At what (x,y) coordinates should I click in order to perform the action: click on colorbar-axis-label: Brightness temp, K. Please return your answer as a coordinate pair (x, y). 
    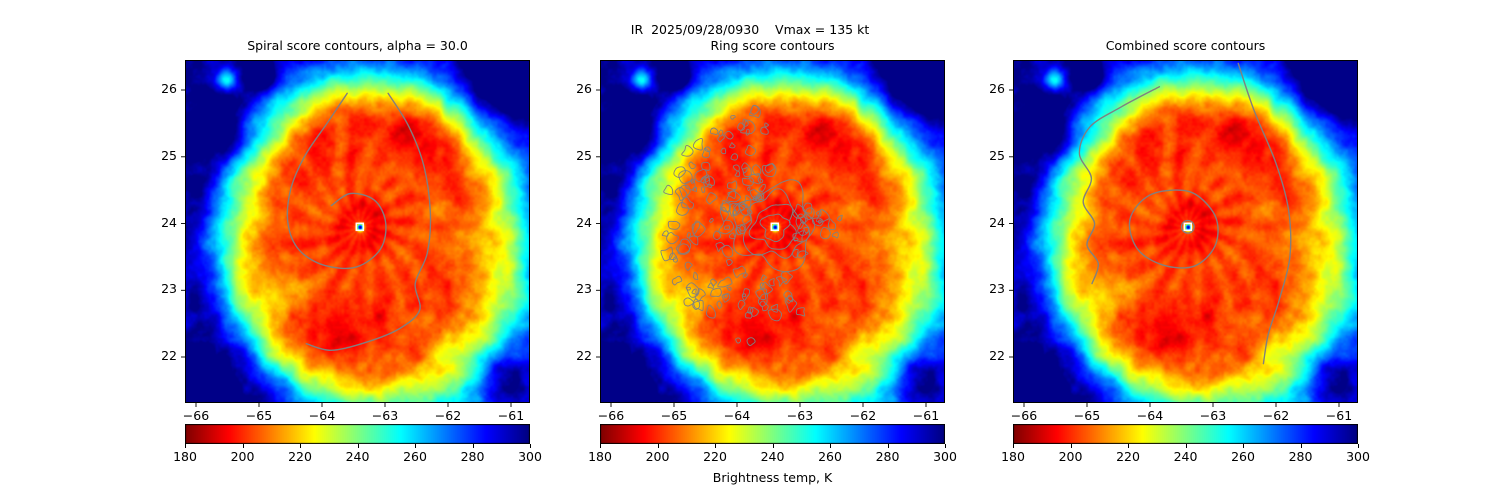
    Looking at the image, I should click on (772, 477).